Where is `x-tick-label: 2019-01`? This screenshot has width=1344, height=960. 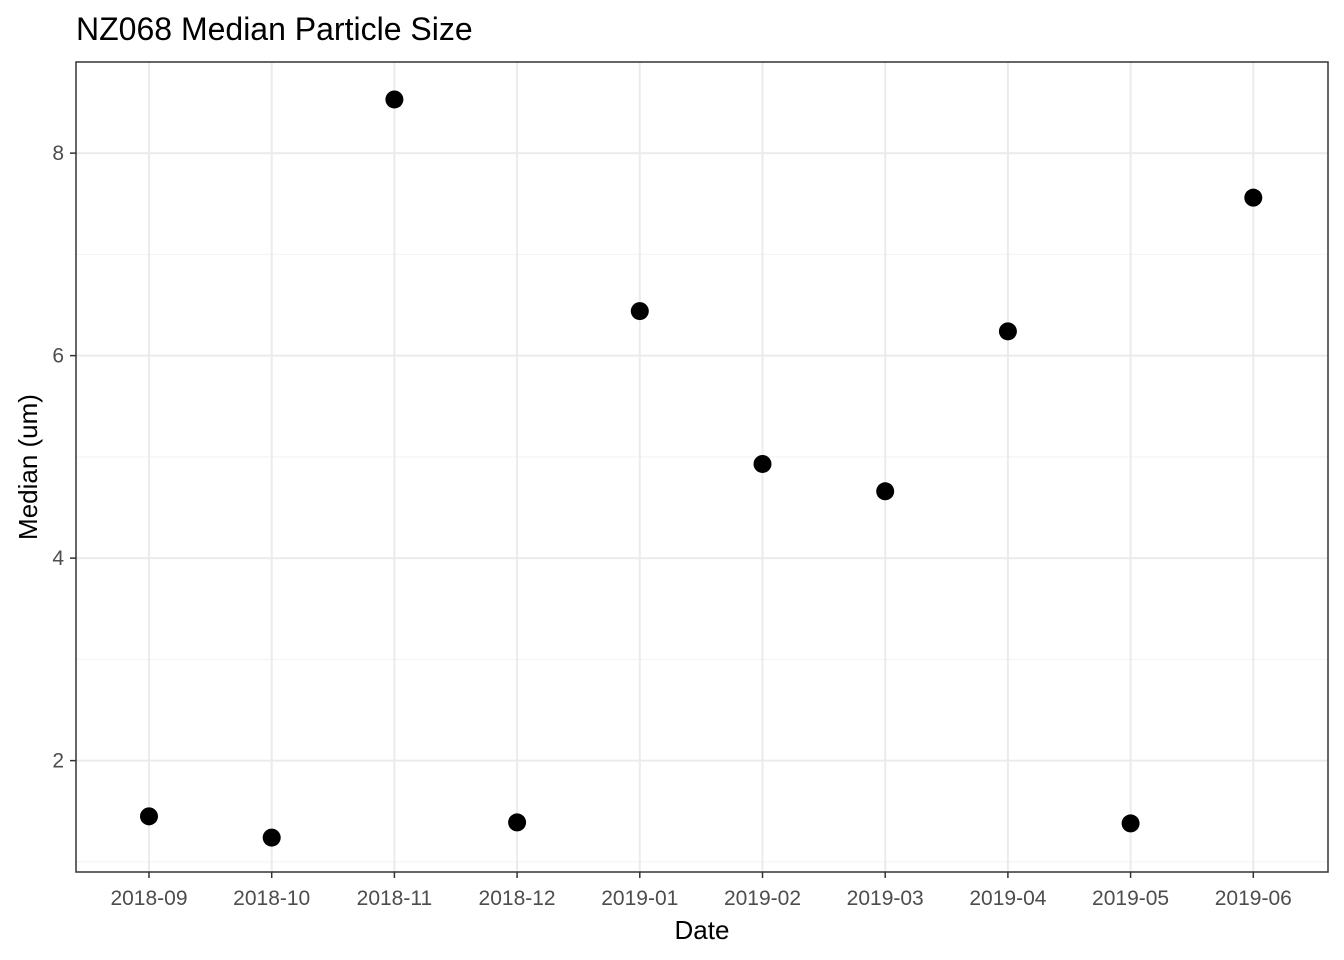
x-tick-label: 2019-01 is located at coordinates (639, 898).